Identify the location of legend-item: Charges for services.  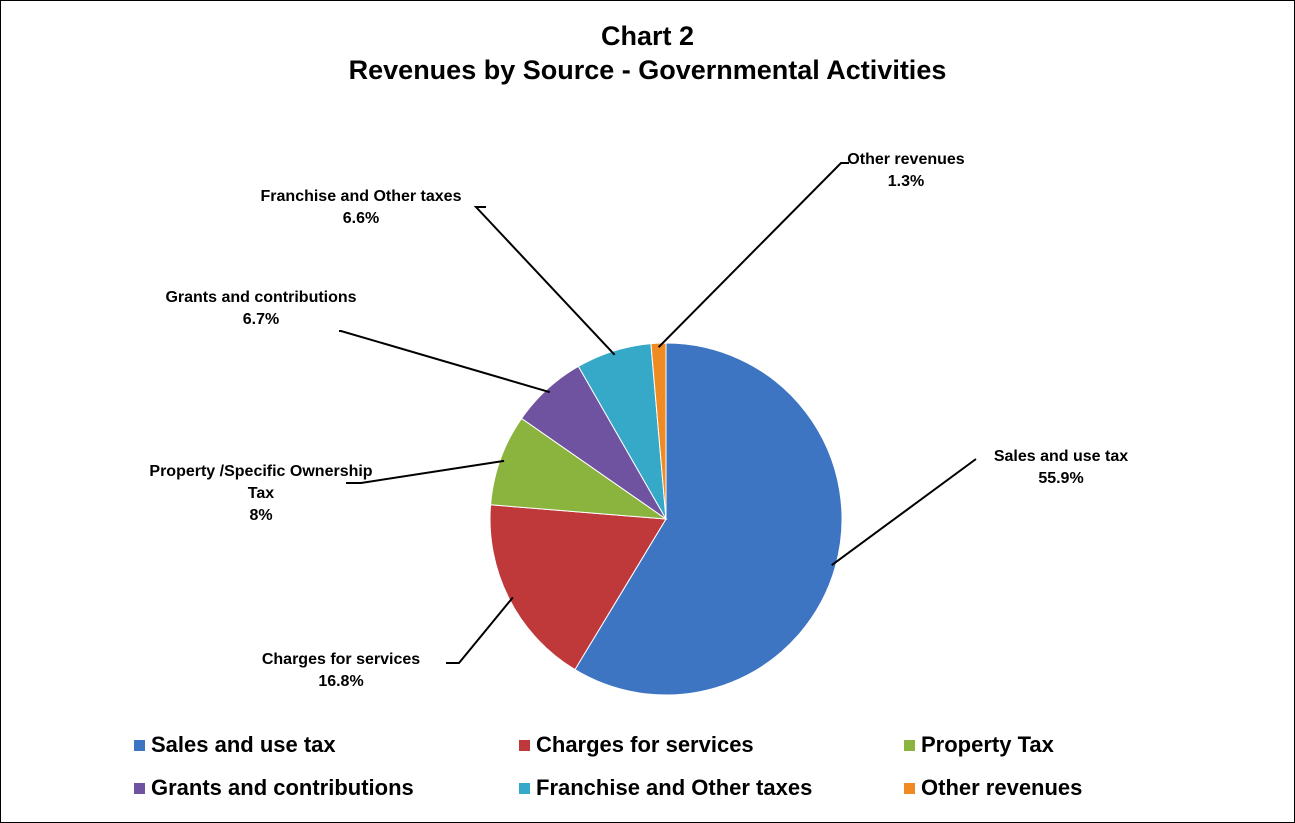
(636, 745).